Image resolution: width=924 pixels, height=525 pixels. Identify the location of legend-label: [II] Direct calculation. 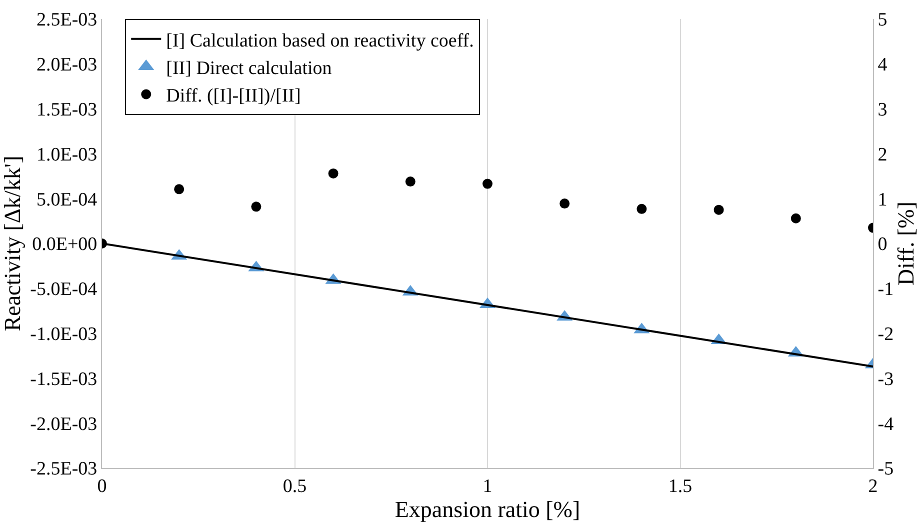
(249, 68).